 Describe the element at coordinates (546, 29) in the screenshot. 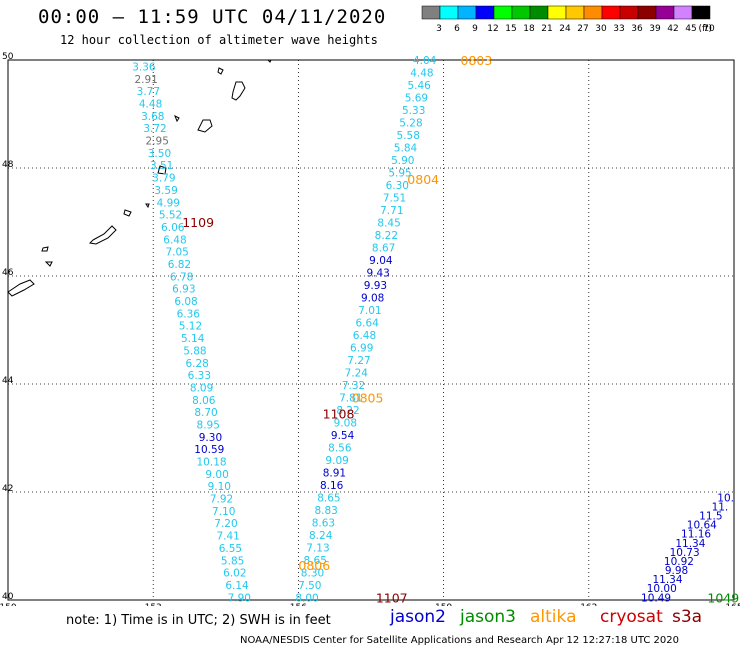

I see `legend-label: 21` at that location.